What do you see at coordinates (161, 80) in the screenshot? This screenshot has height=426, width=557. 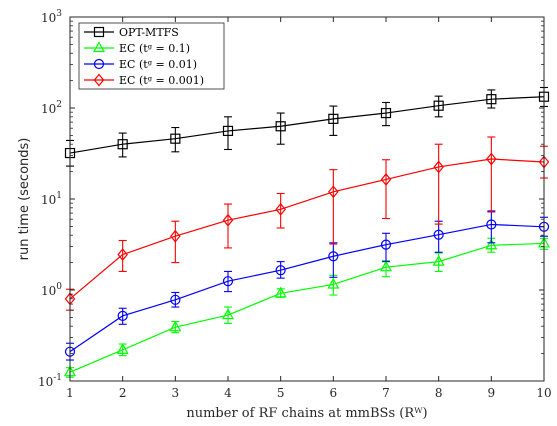 I see `legend-label: EC (tᵍ = 0.001)` at bounding box center [161, 80].